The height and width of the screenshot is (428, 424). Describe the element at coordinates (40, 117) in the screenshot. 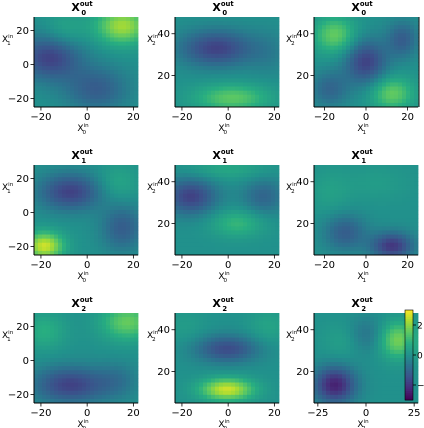

I see `x-tick-label: −20` at that location.